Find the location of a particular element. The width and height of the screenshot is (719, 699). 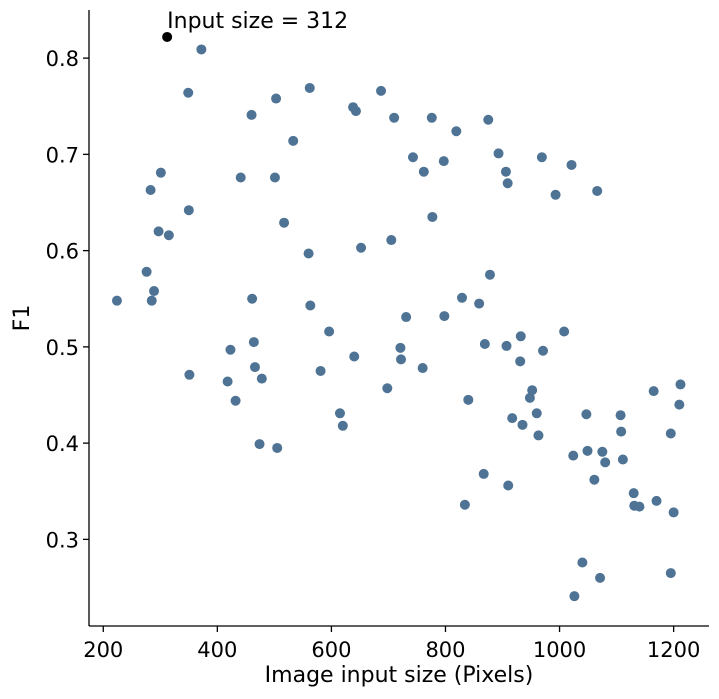

y-tick-label: 0.5 is located at coordinates (62, 348).